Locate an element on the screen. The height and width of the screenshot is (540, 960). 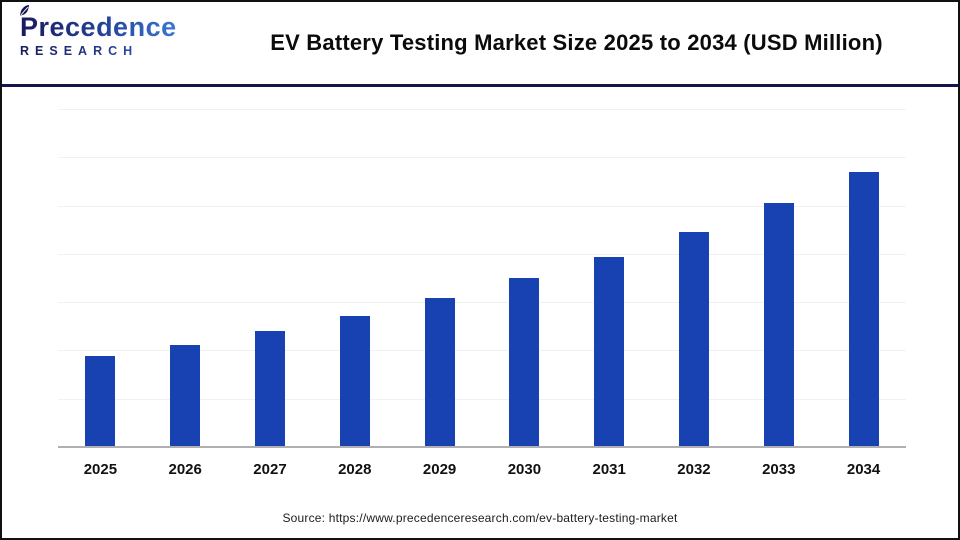
x-label-2034: 2034 is located at coordinates (863, 469).